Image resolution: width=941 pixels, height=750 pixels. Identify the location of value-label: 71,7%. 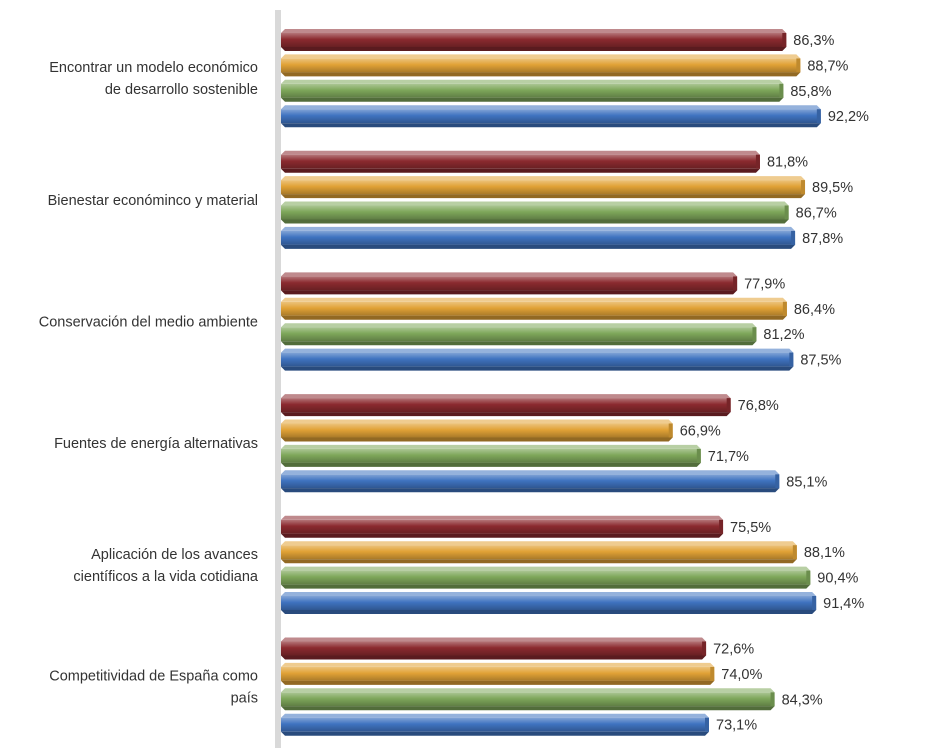
(728, 457).